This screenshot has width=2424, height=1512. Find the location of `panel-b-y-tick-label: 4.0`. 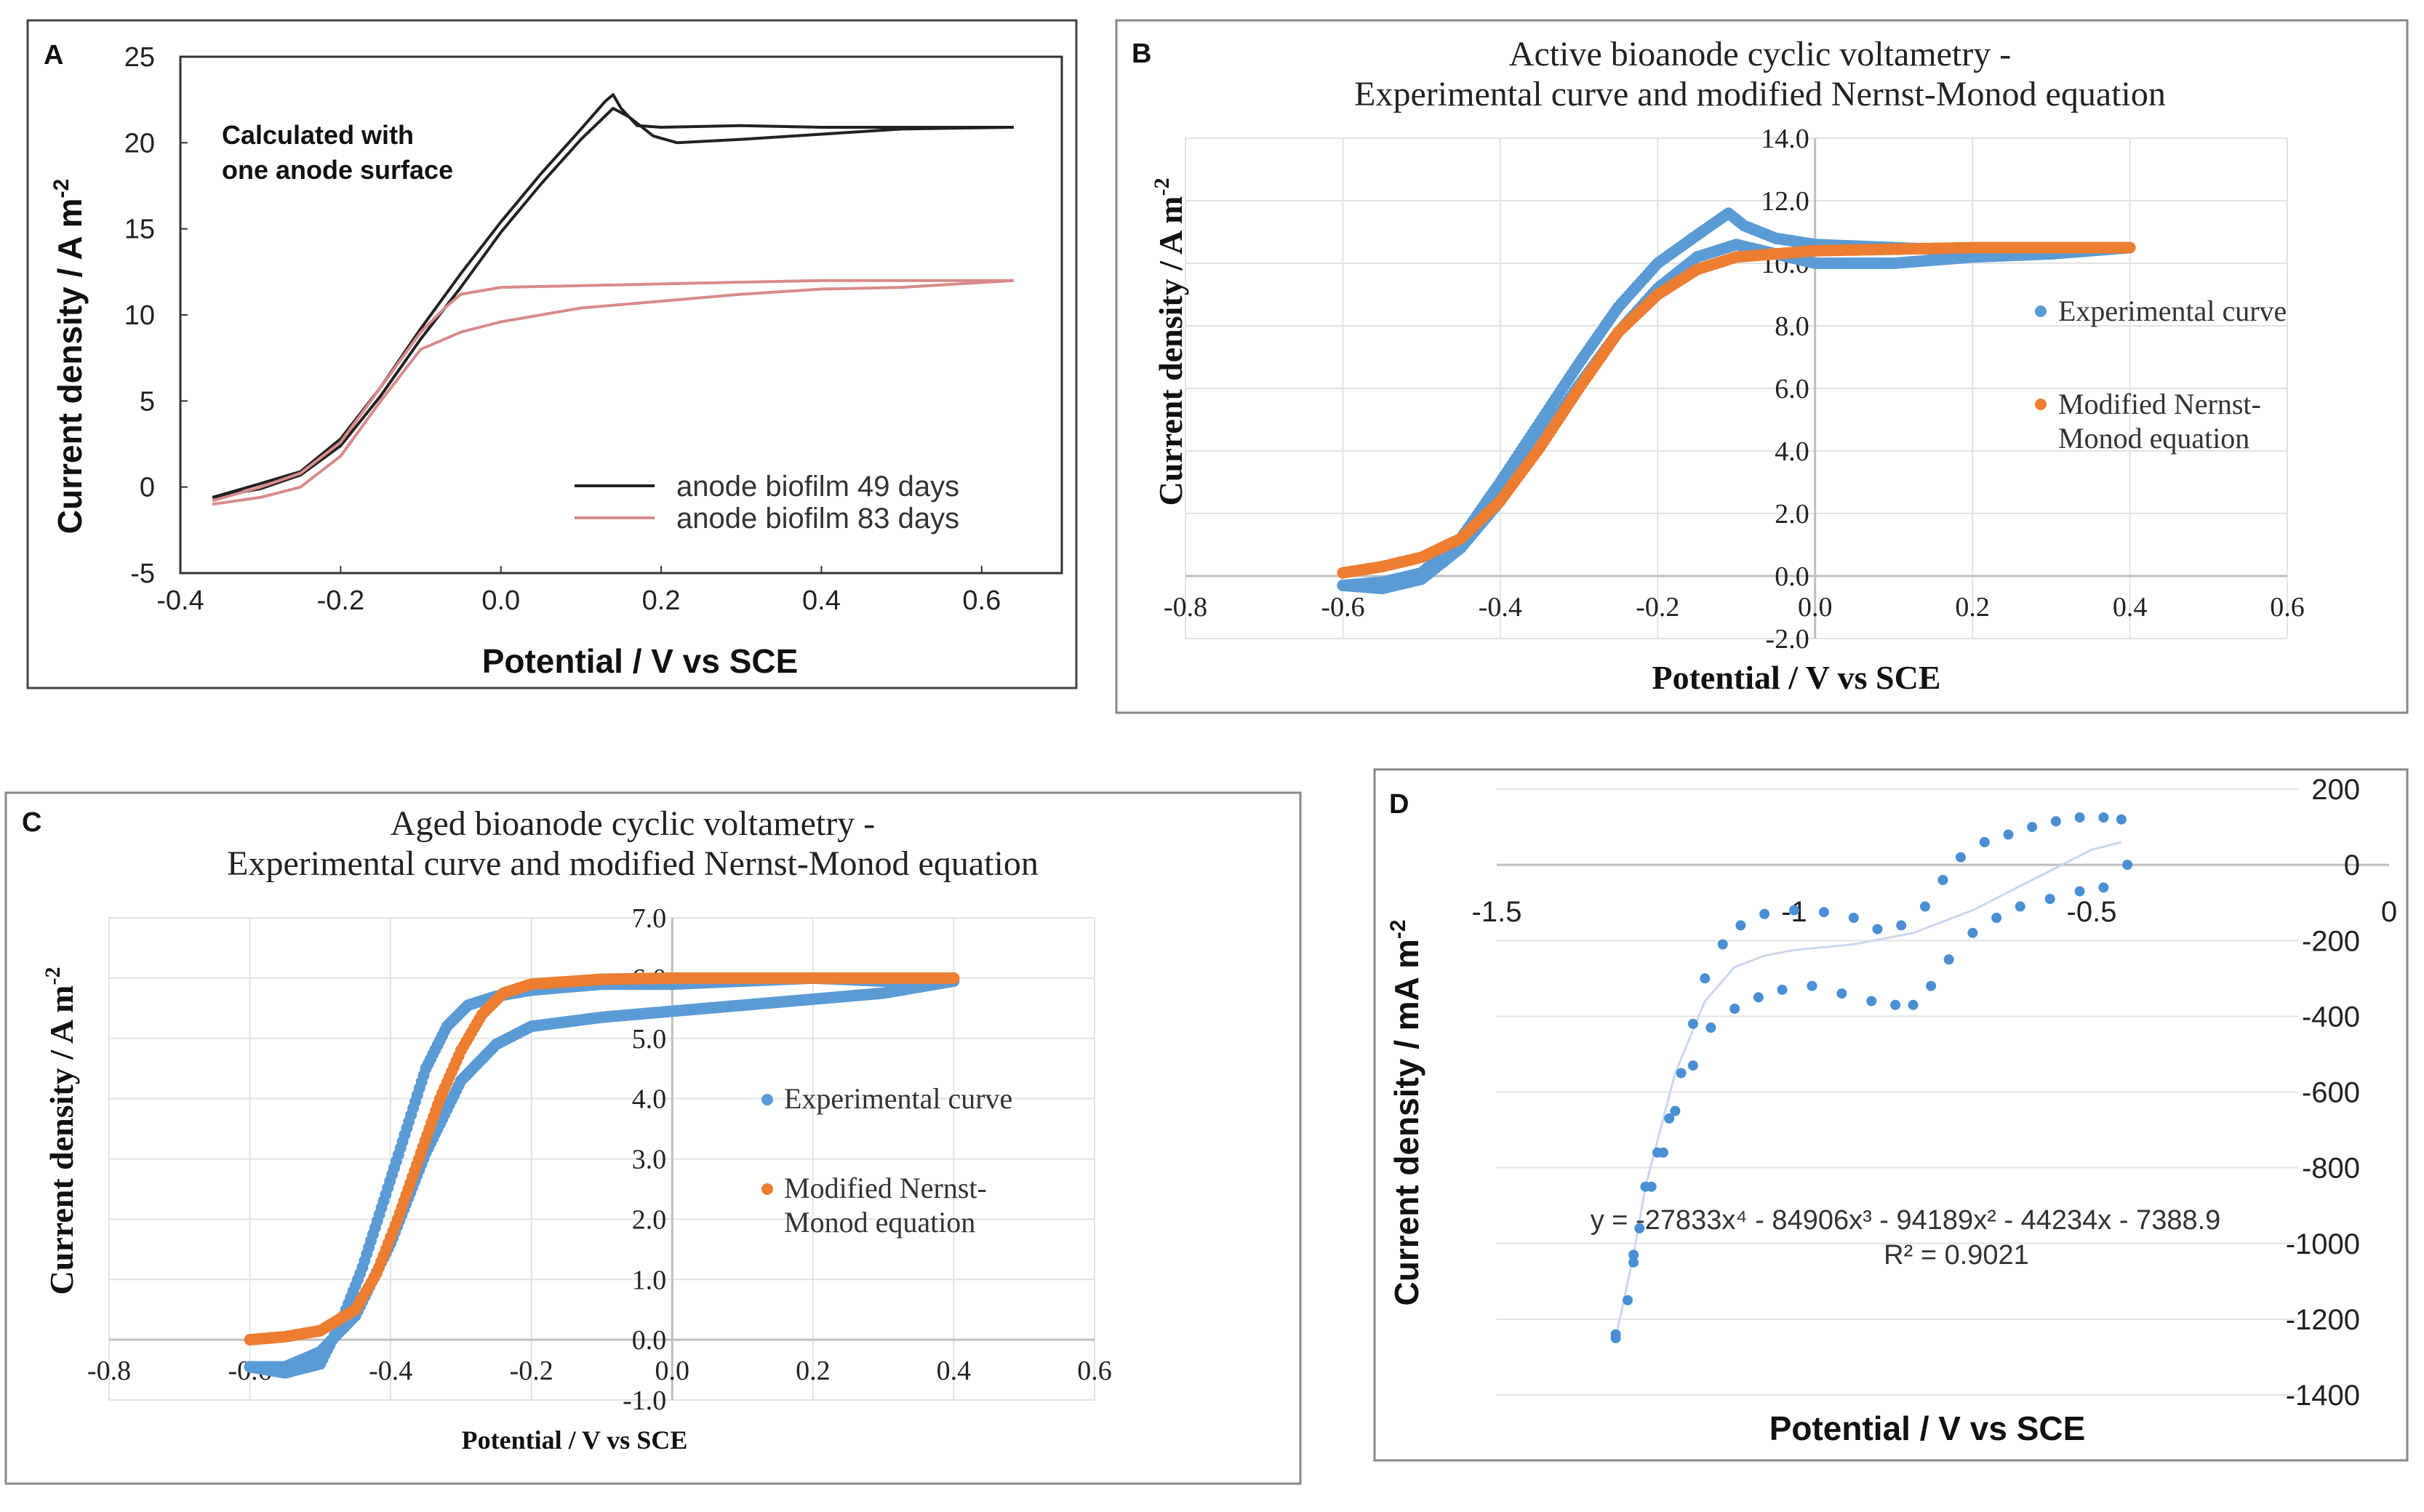

panel-b-y-tick-label: 4.0 is located at coordinates (1792, 451).